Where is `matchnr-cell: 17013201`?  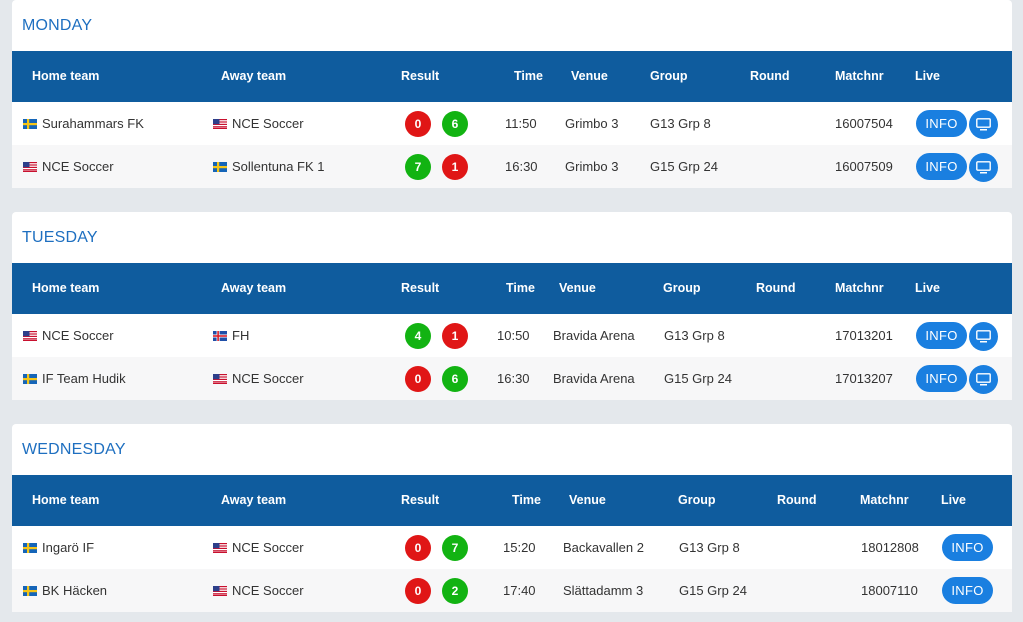 matchnr-cell: 17013201 is located at coordinates (864, 335).